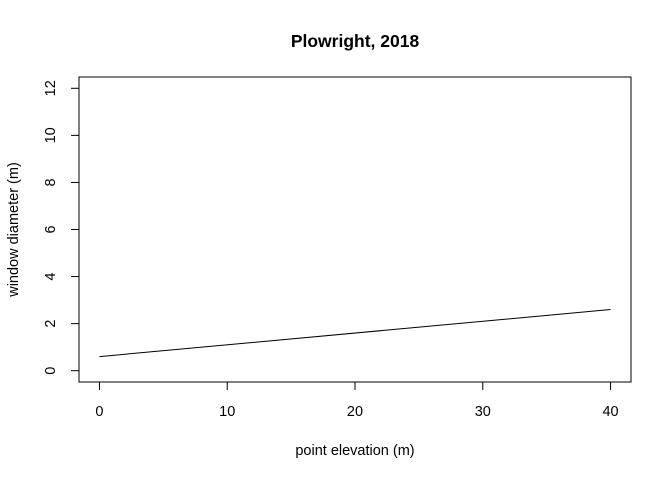 The width and height of the screenshot is (672, 485). What do you see at coordinates (99, 412) in the screenshot?
I see `x-tick-label: 0` at bounding box center [99, 412].